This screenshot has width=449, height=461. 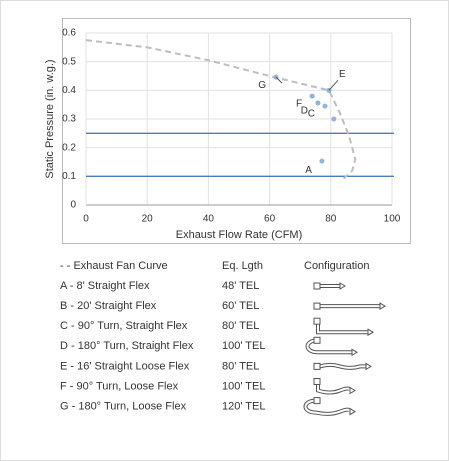 I want to click on point-label: G, so click(x=262, y=85).